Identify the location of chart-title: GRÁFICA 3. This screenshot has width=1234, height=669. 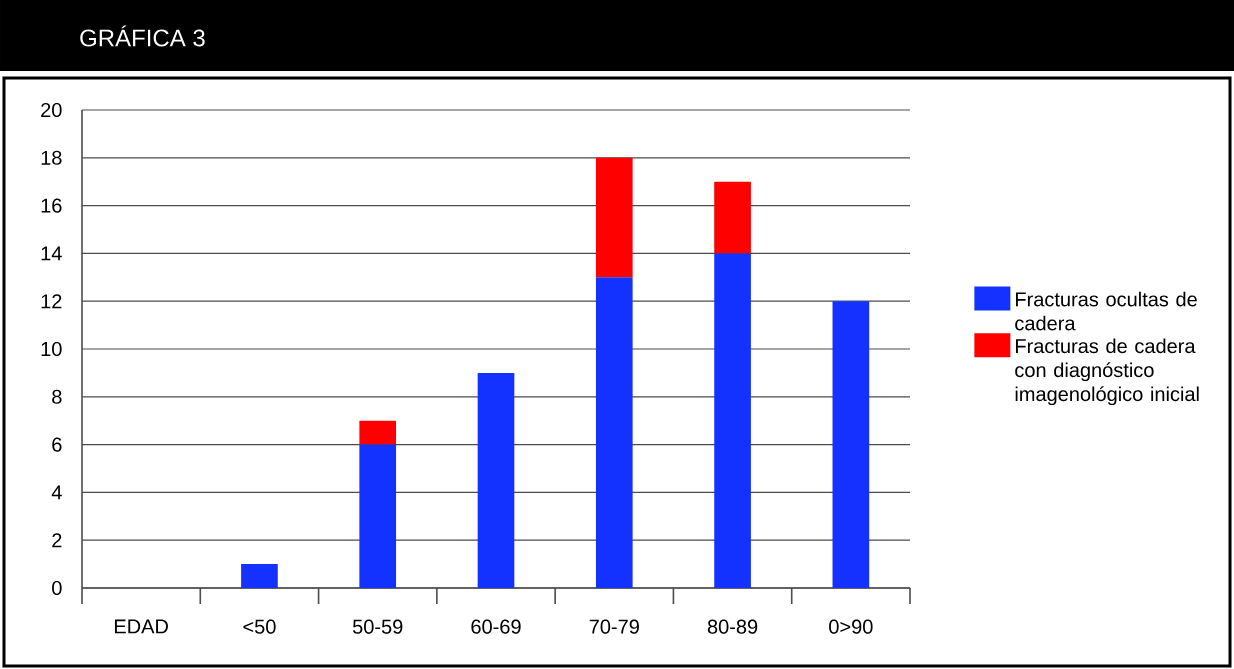
(142, 36).